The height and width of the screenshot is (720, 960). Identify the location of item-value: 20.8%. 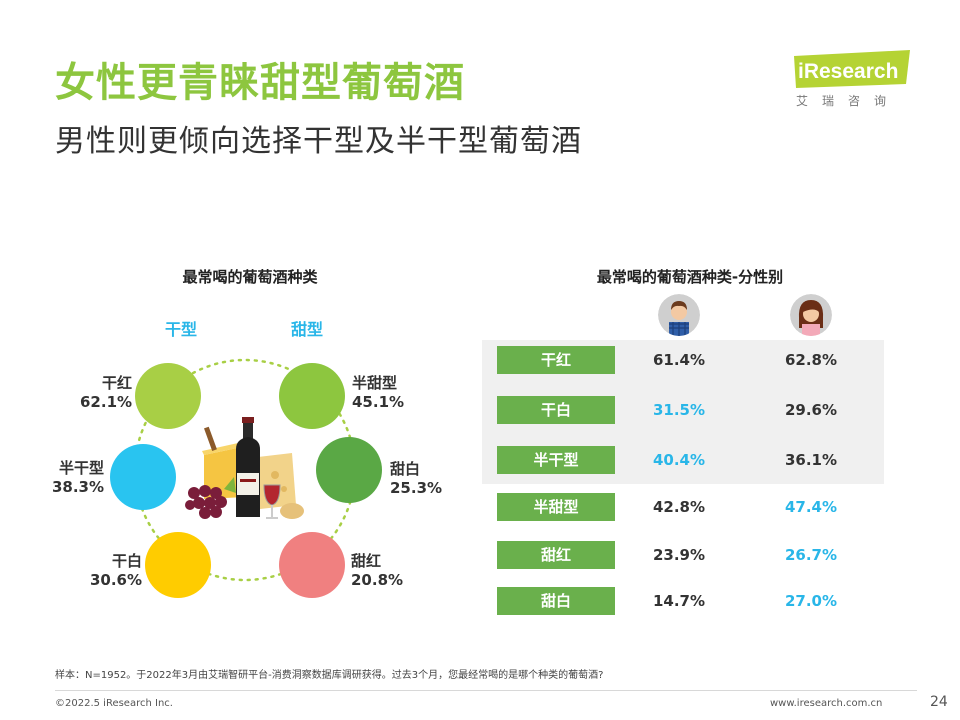
(377, 580).